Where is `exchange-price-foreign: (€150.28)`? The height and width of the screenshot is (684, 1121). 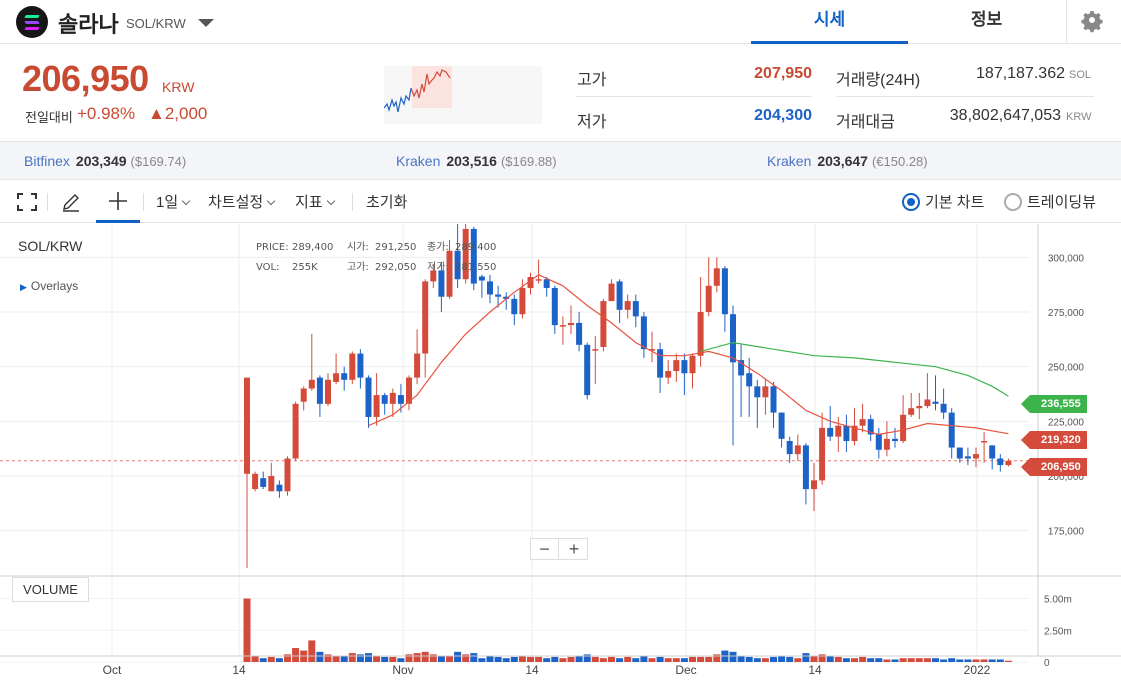
exchange-price-foreign: (€150.28) is located at coordinates (899, 161).